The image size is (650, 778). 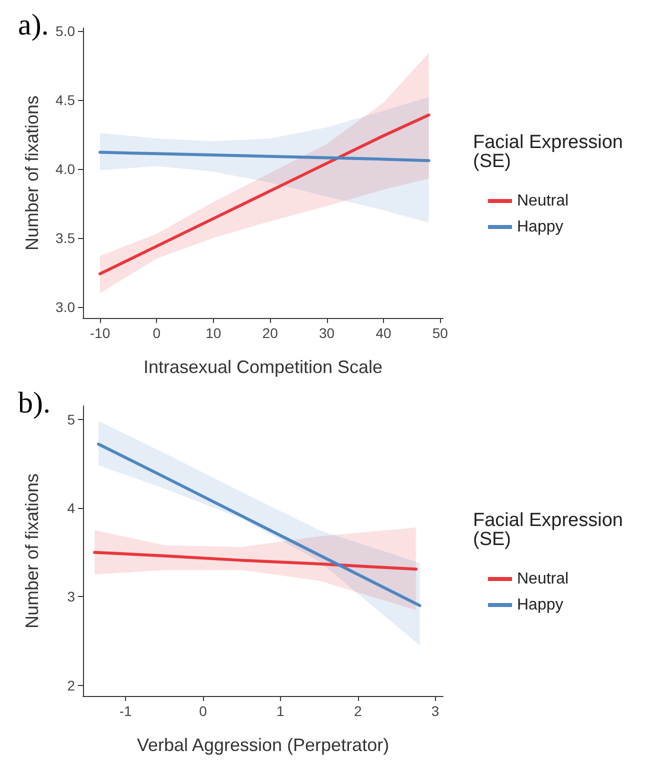 I want to click on y-tick-label: 2, so click(x=71, y=685).